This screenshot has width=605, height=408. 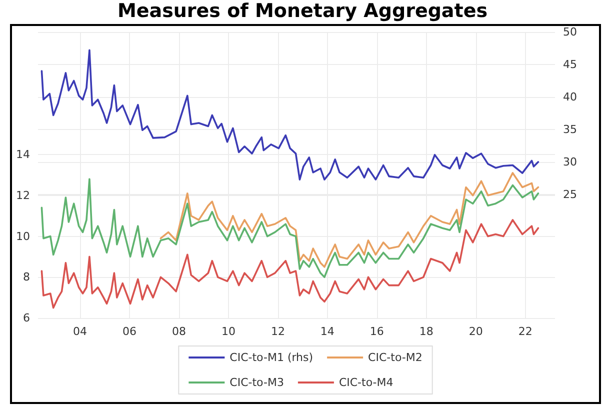 I want to click on chart-title: Measures of Monetary Aggregates, so click(x=302, y=11).